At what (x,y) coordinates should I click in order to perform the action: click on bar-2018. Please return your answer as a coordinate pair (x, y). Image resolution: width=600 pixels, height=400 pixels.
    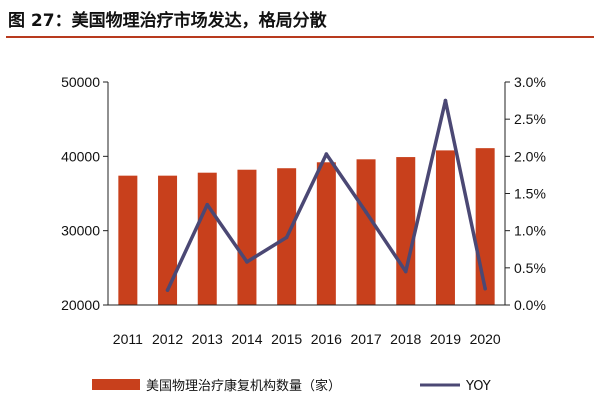
    Looking at the image, I should click on (406, 231).